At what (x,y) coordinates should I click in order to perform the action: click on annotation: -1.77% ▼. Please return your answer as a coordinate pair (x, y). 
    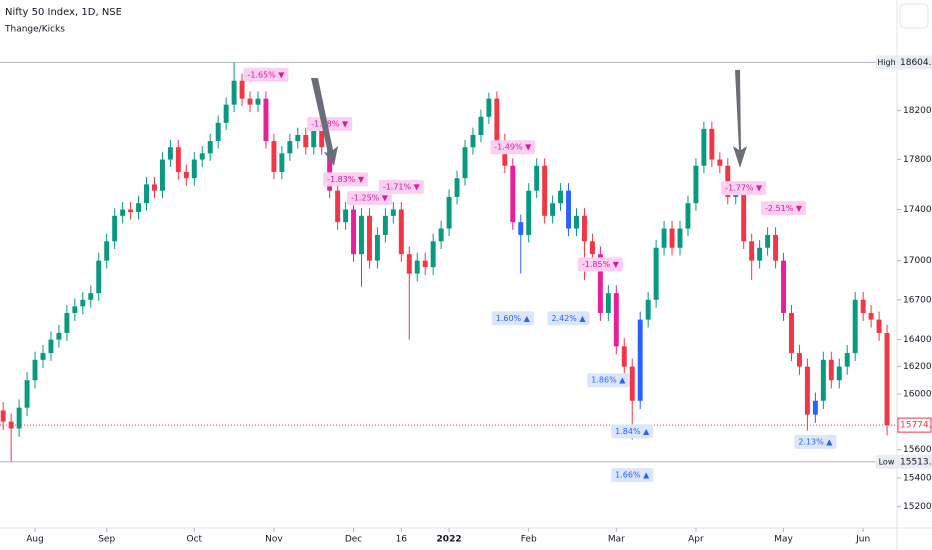
    Looking at the image, I should click on (744, 188).